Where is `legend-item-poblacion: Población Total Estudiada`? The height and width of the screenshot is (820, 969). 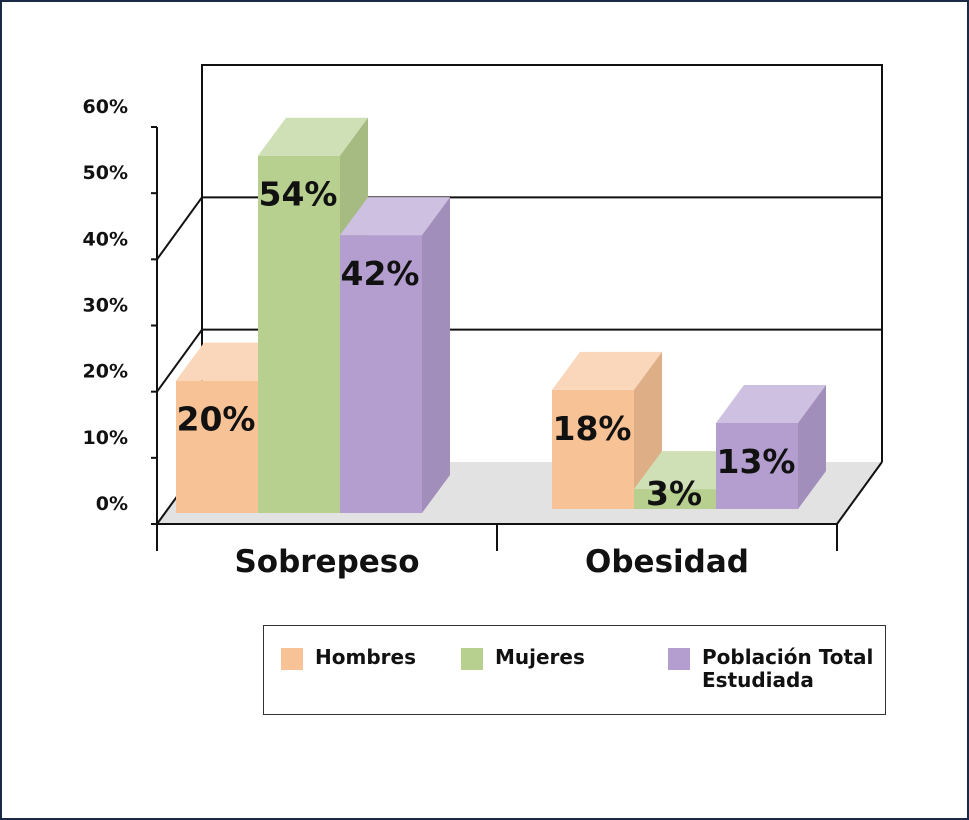
legend-item-poblacion: Población Total Estudiada is located at coordinates (773, 669).